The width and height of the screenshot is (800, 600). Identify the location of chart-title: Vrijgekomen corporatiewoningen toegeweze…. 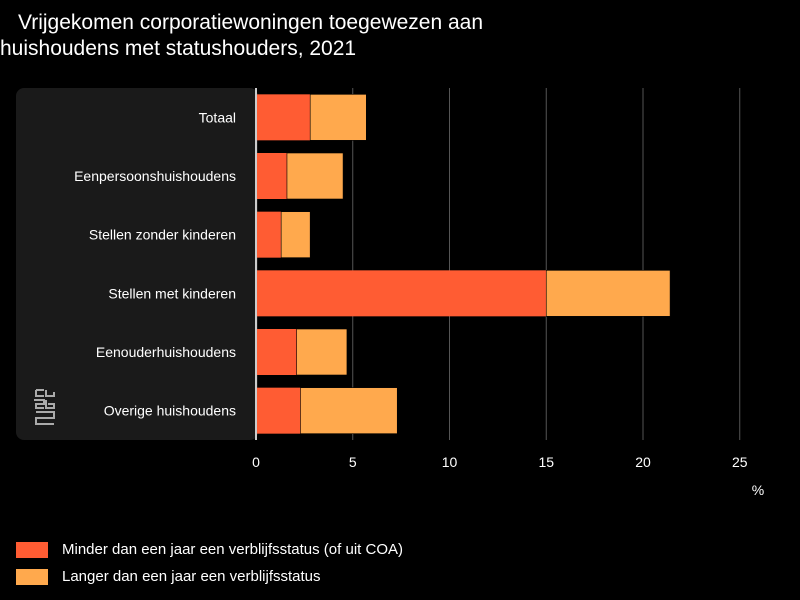
(280, 36).